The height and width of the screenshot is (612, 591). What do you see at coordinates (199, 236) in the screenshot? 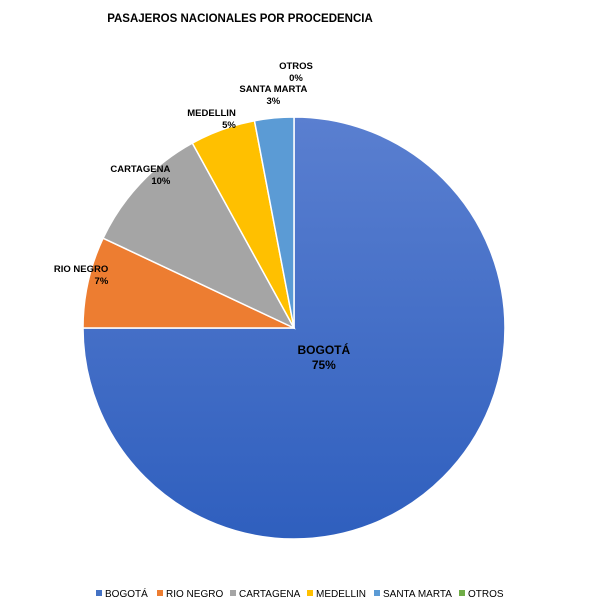
I see `pie-slice-cartagena` at bounding box center [199, 236].